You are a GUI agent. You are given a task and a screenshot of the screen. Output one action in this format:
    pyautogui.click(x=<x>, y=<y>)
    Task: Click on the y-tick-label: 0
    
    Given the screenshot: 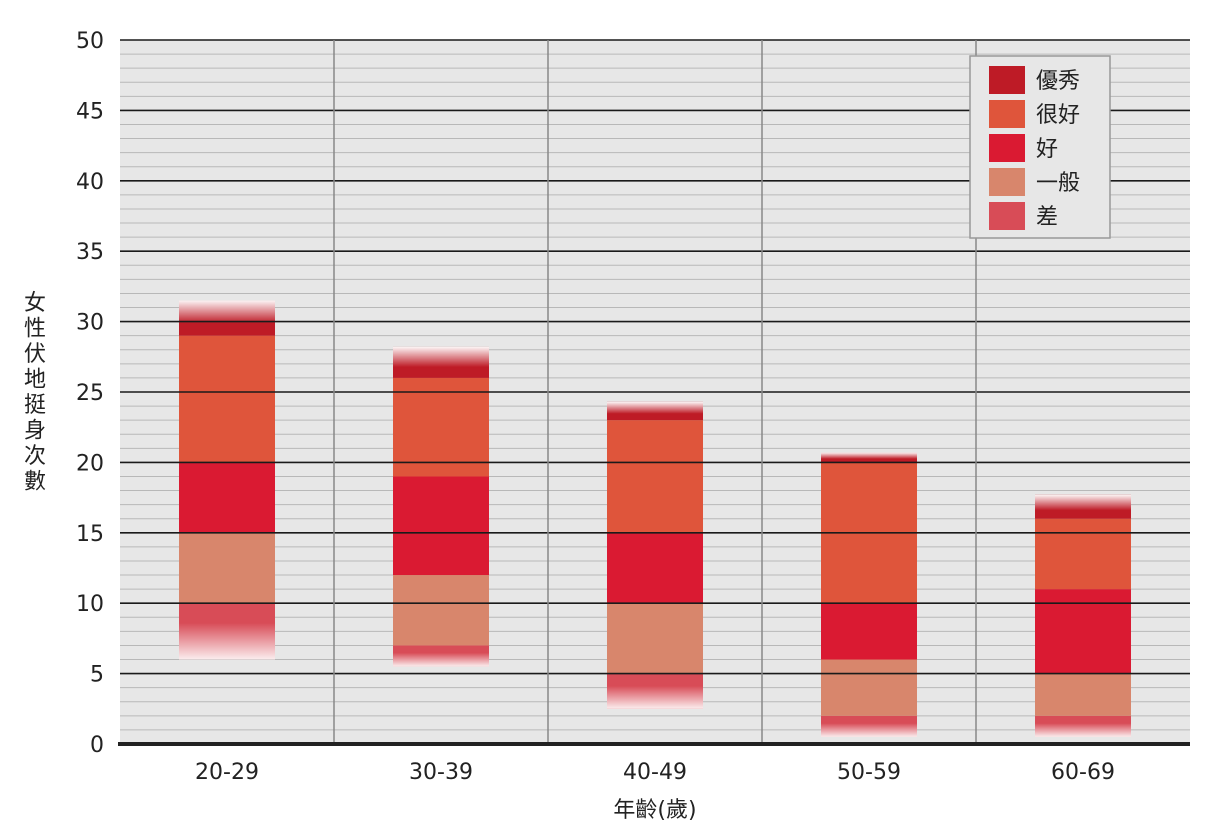 What is the action you would take?
    pyautogui.click(x=97, y=745)
    